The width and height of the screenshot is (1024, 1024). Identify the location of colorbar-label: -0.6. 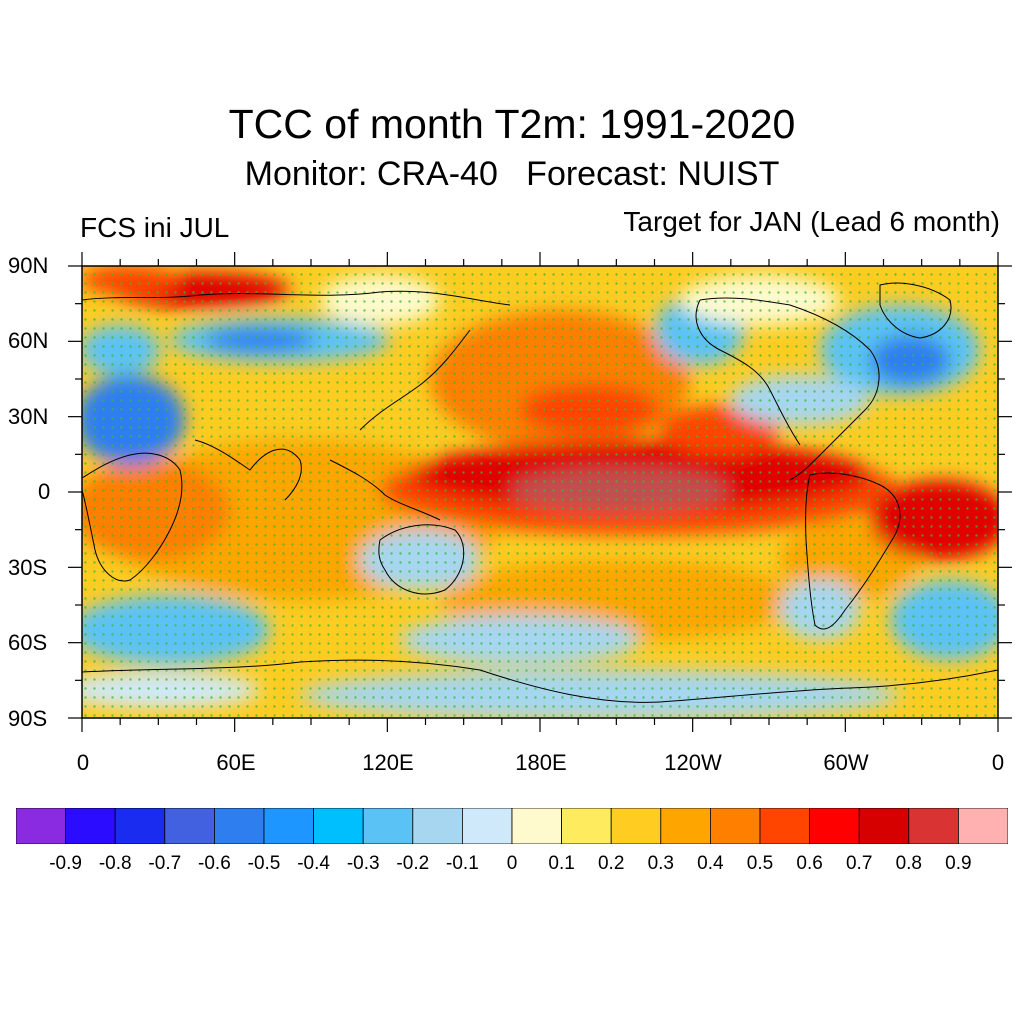
(214, 863).